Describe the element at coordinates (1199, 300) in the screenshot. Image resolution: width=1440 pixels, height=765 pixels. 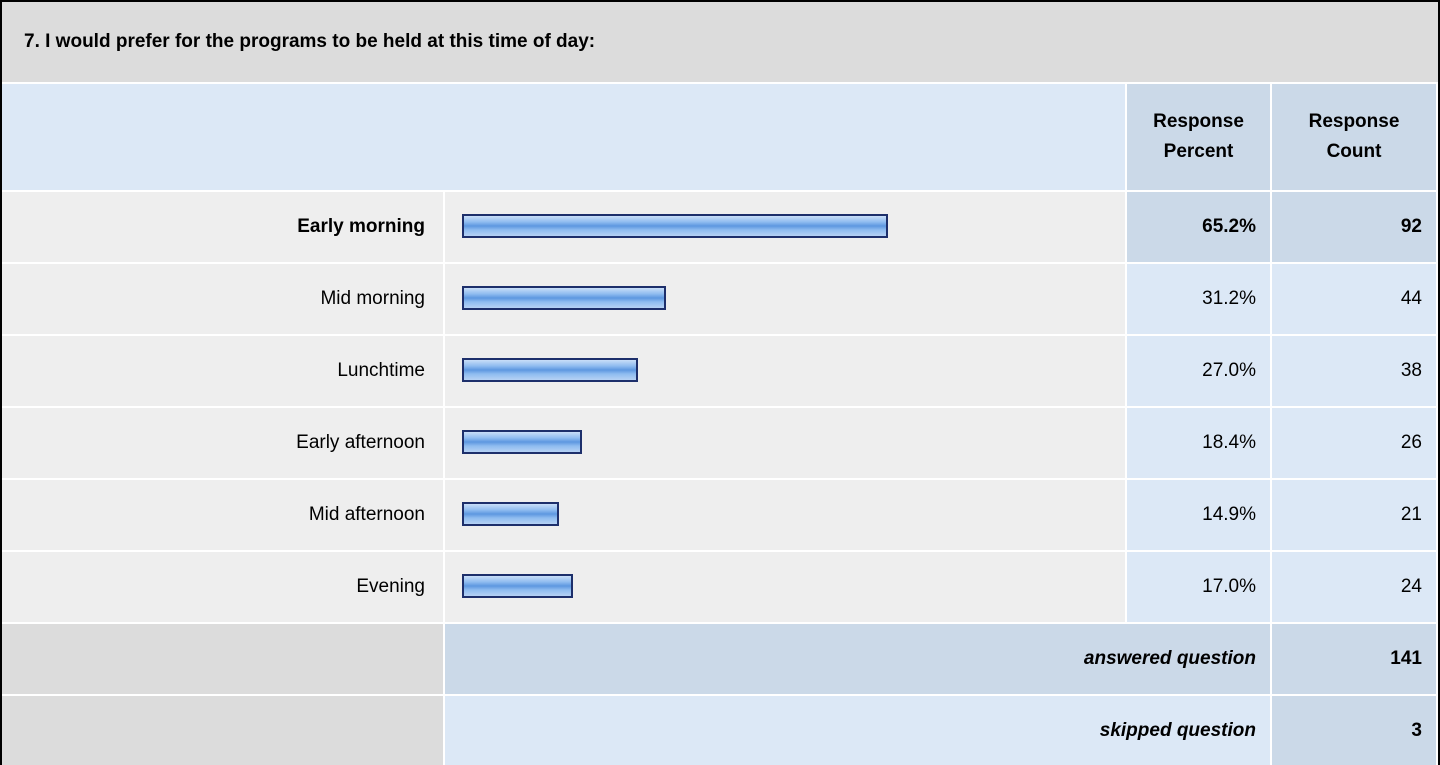
I see `response-percent: 31.2%` at that location.